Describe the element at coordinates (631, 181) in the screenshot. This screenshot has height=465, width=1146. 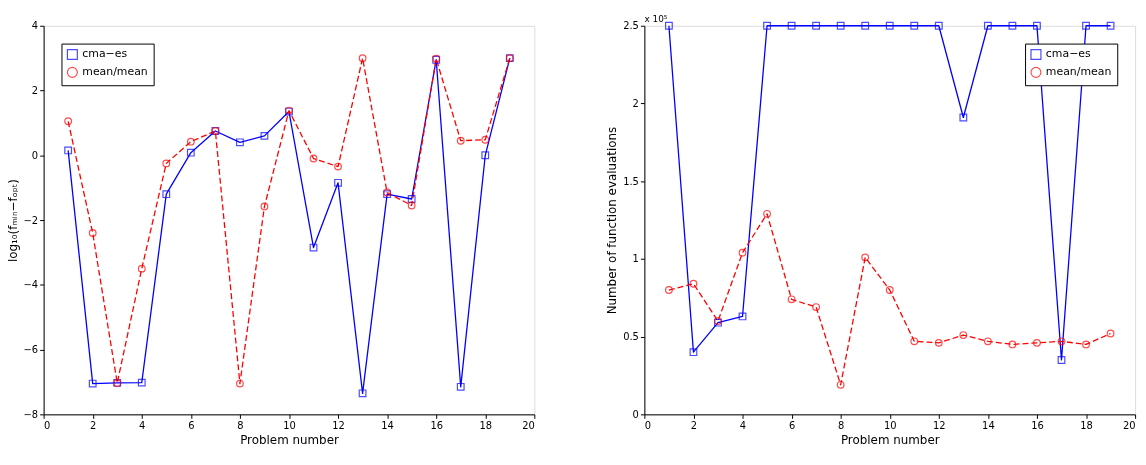
I see `y-tick-label: 1.5` at that location.